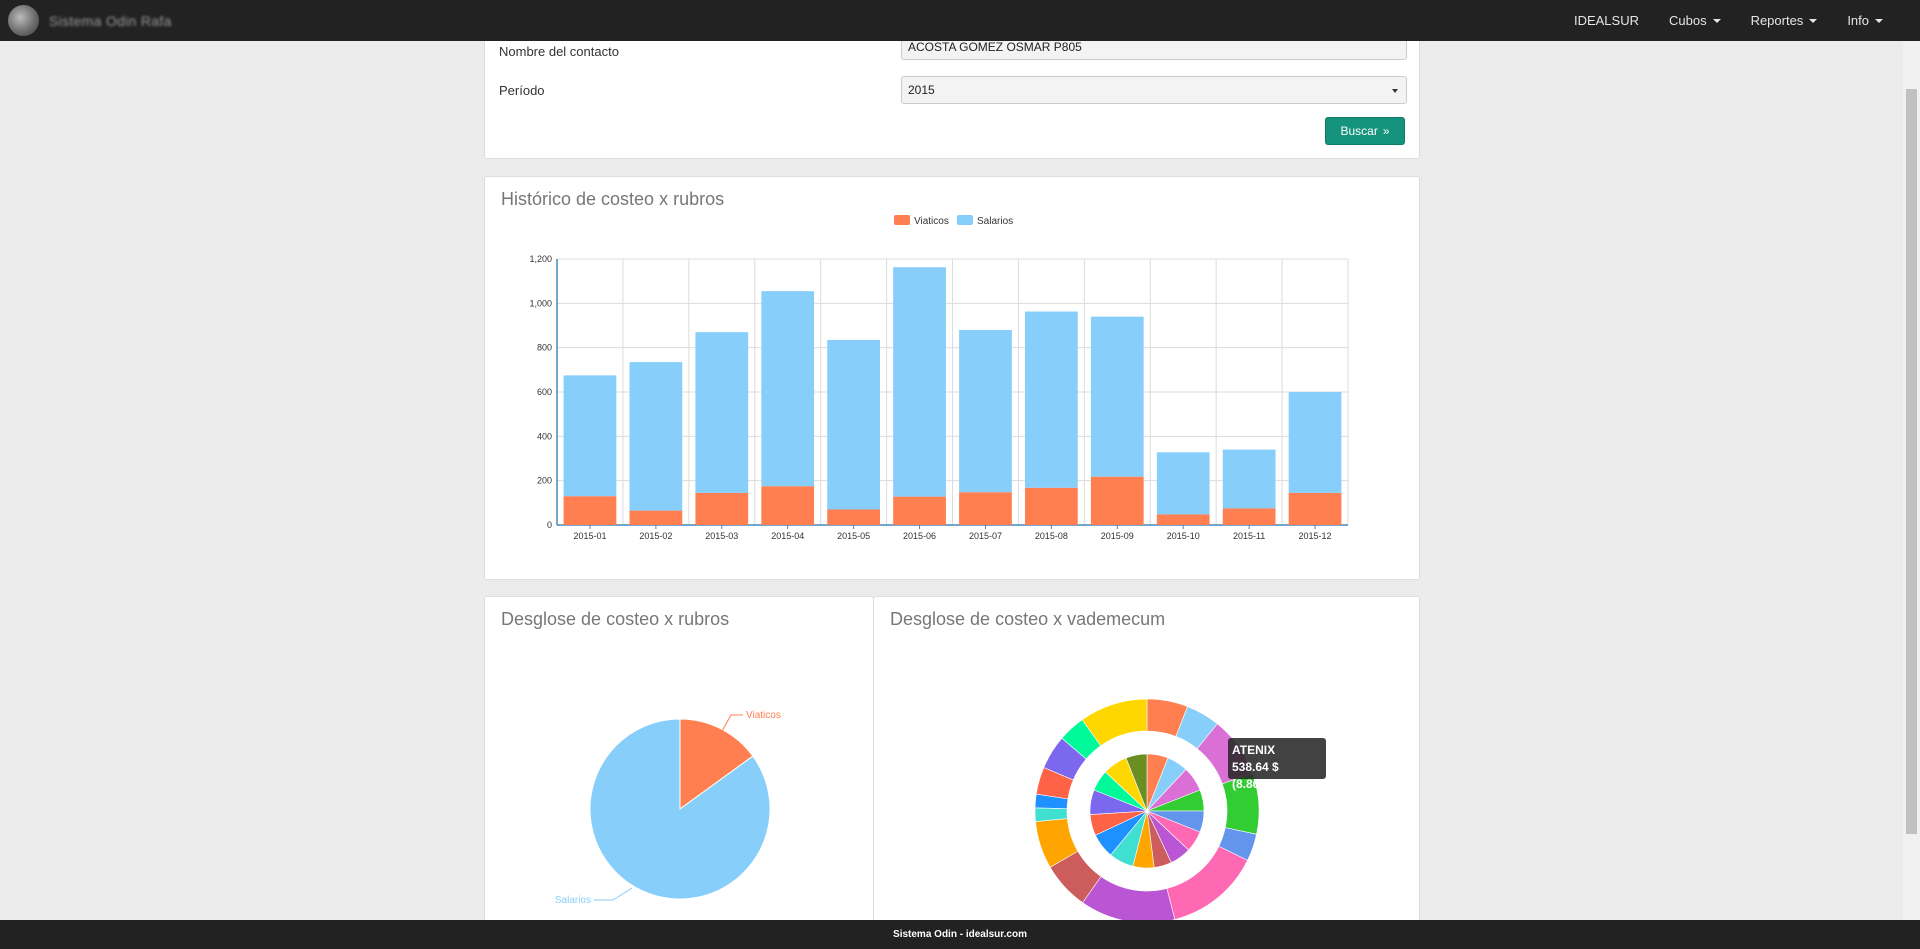  I want to click on search-button-label: Buscar, so click(1359, 131).